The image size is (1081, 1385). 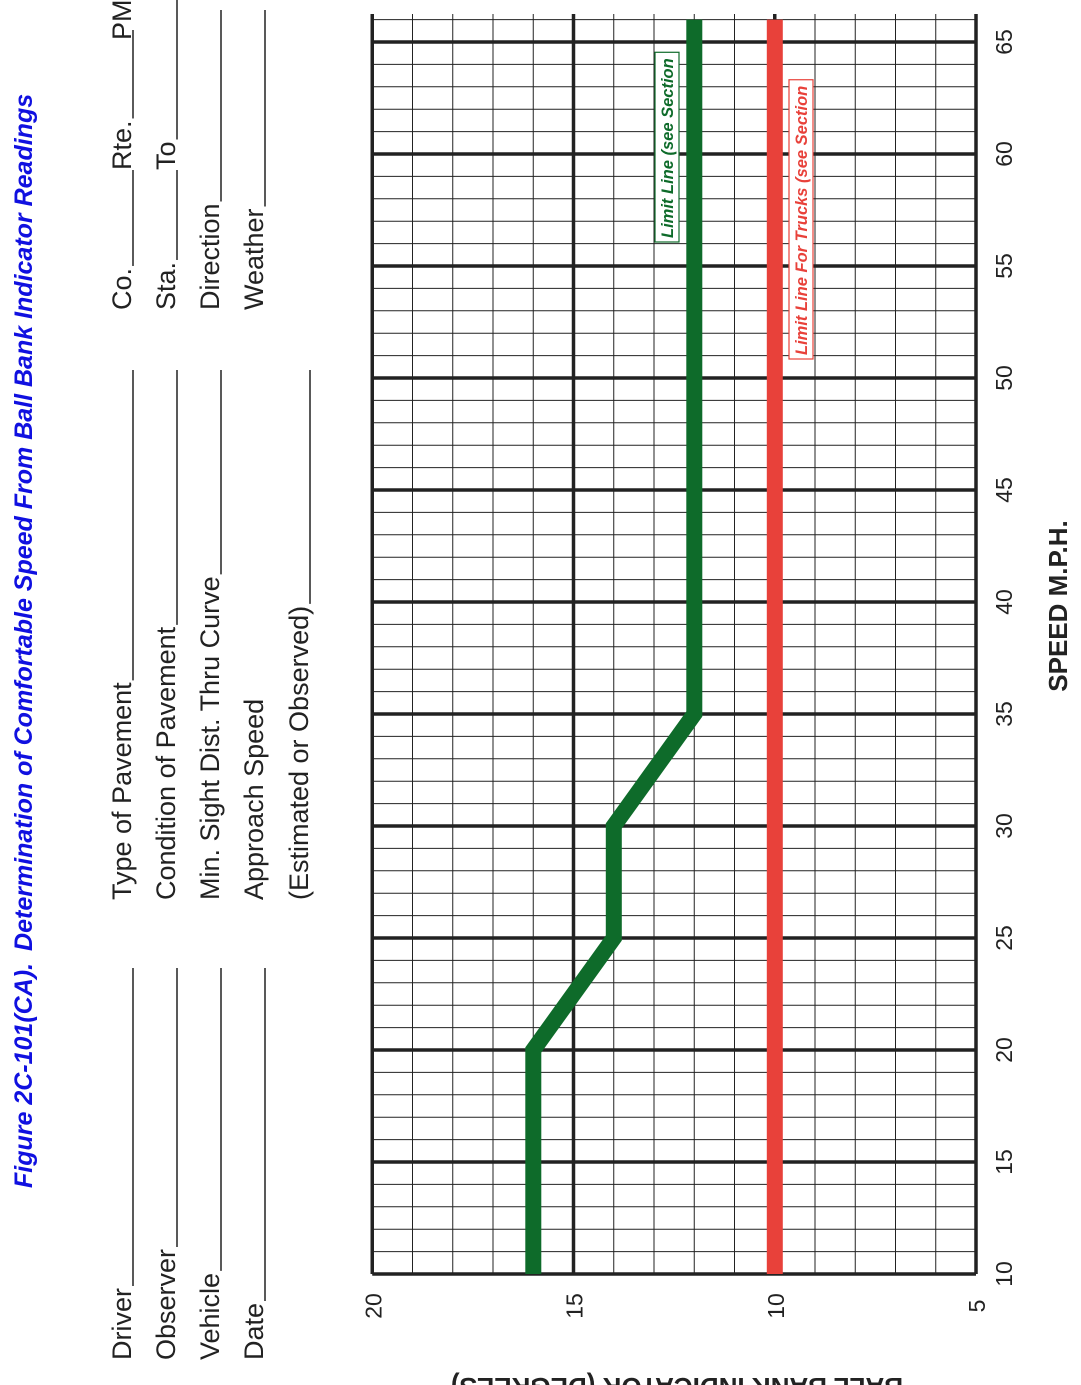 I want to click on form-label-driver: Driver, so click(x=122, y=1324).